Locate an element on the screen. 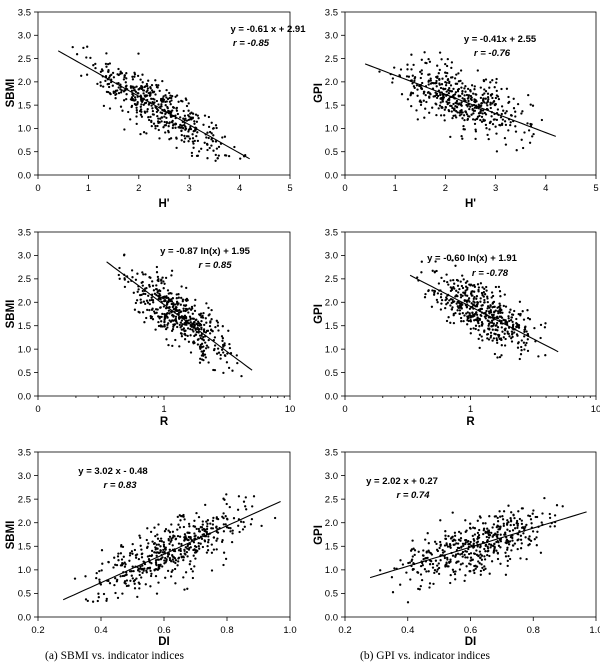 This screenshot has width=600, height=672. y-tick-label: 1.5 is located at coordinates (331, 547).